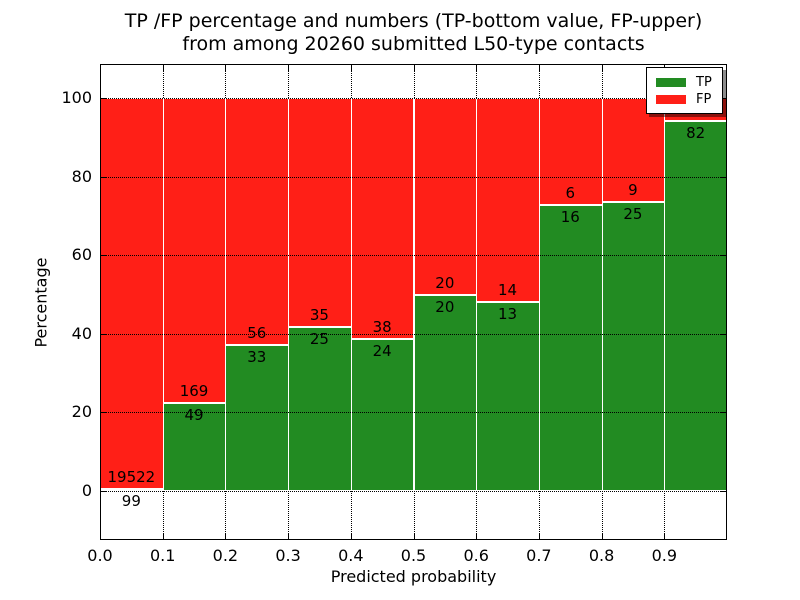  What do you see at coordinates (671, 82) in the screenshot?
I see `legend-swatch-tp` at bounding box center [671, 82].